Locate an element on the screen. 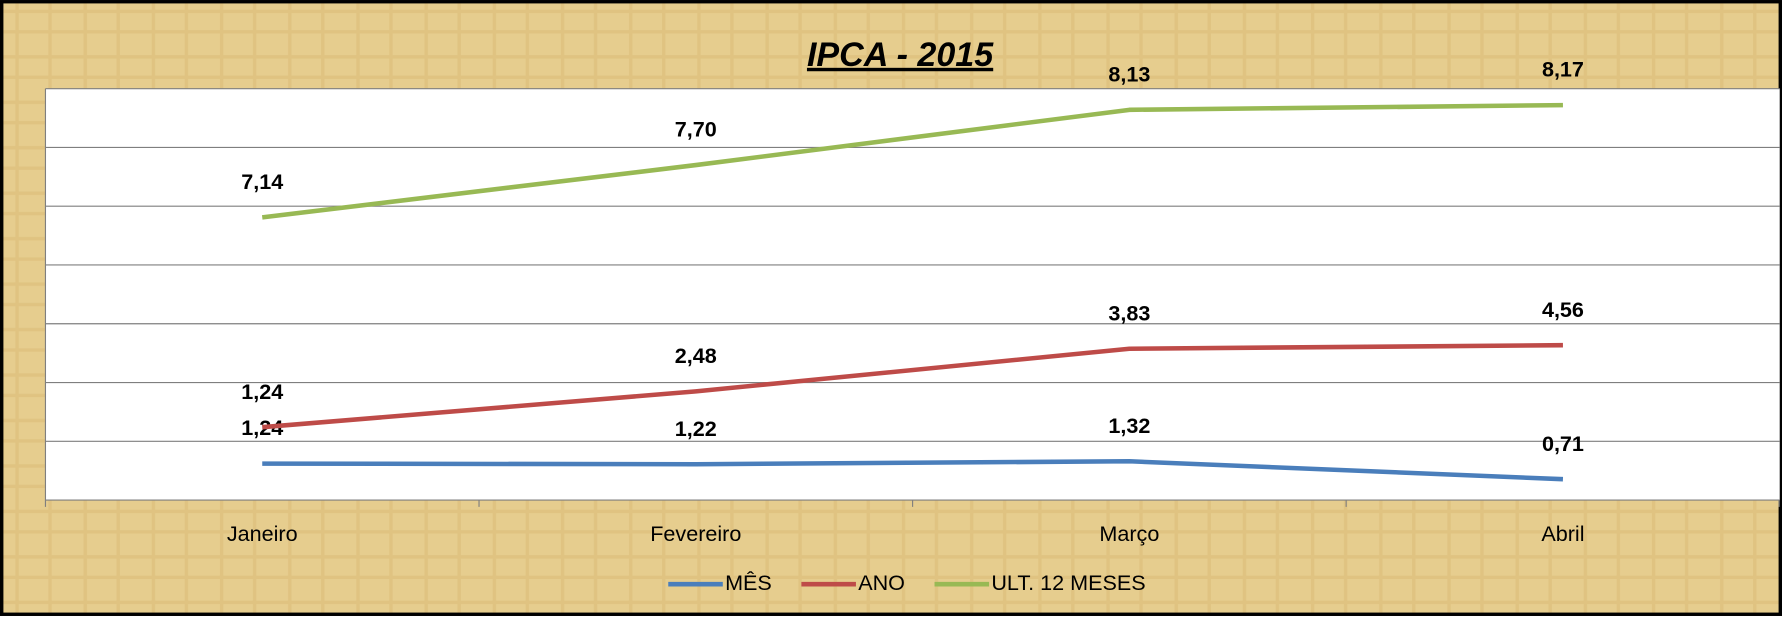  x-tick-label: Fevereiro is located at coordinates (695, 533).